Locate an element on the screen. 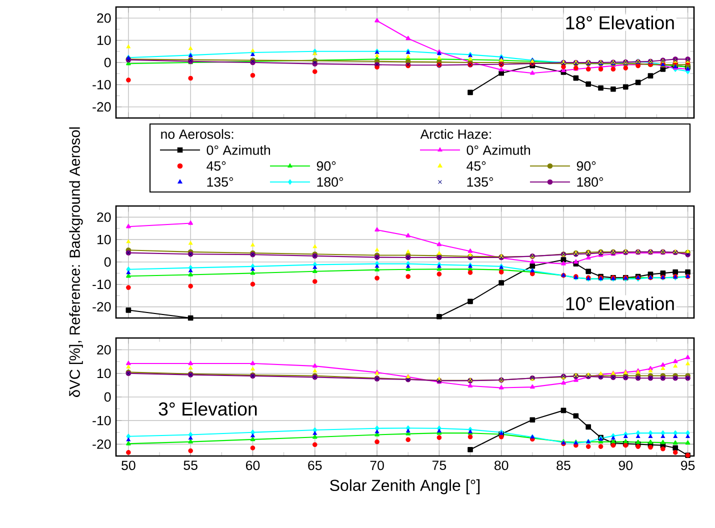  annotation: 10° Elevation is located at coordinates (620, 303).